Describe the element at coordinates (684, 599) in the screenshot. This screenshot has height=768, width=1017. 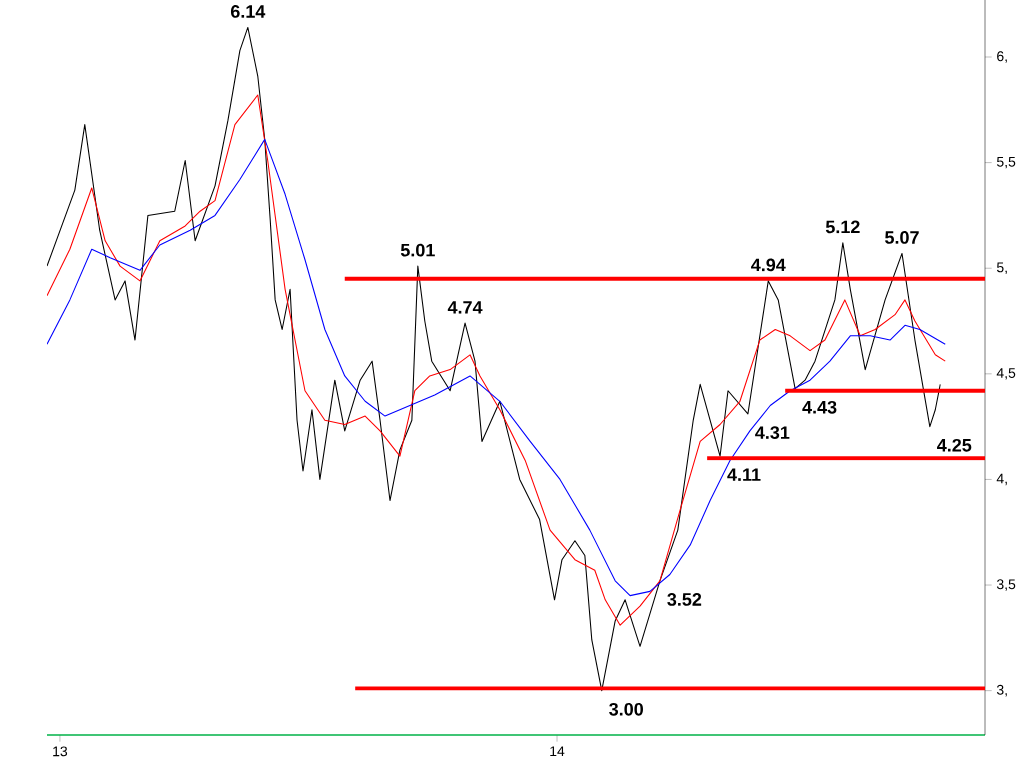
I see `annotation: 3.52` at that location.